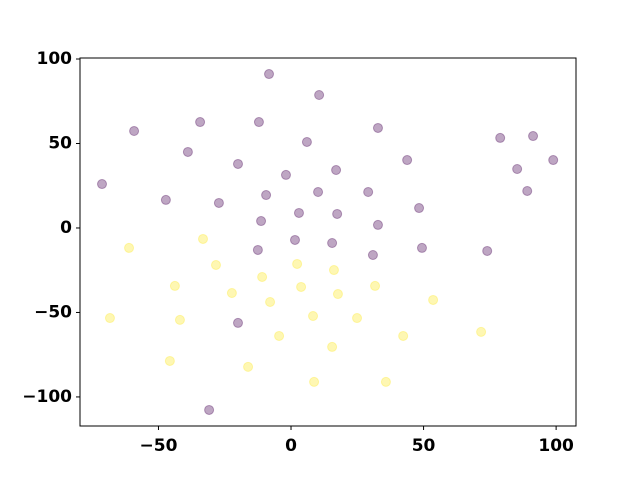 Image resolution: width=640 pixels, height=484 pixels. What do you see at coordinates (47, 397) in the screenshot?
I see `y-tick-label: −100` at bounding box center [47, 397].